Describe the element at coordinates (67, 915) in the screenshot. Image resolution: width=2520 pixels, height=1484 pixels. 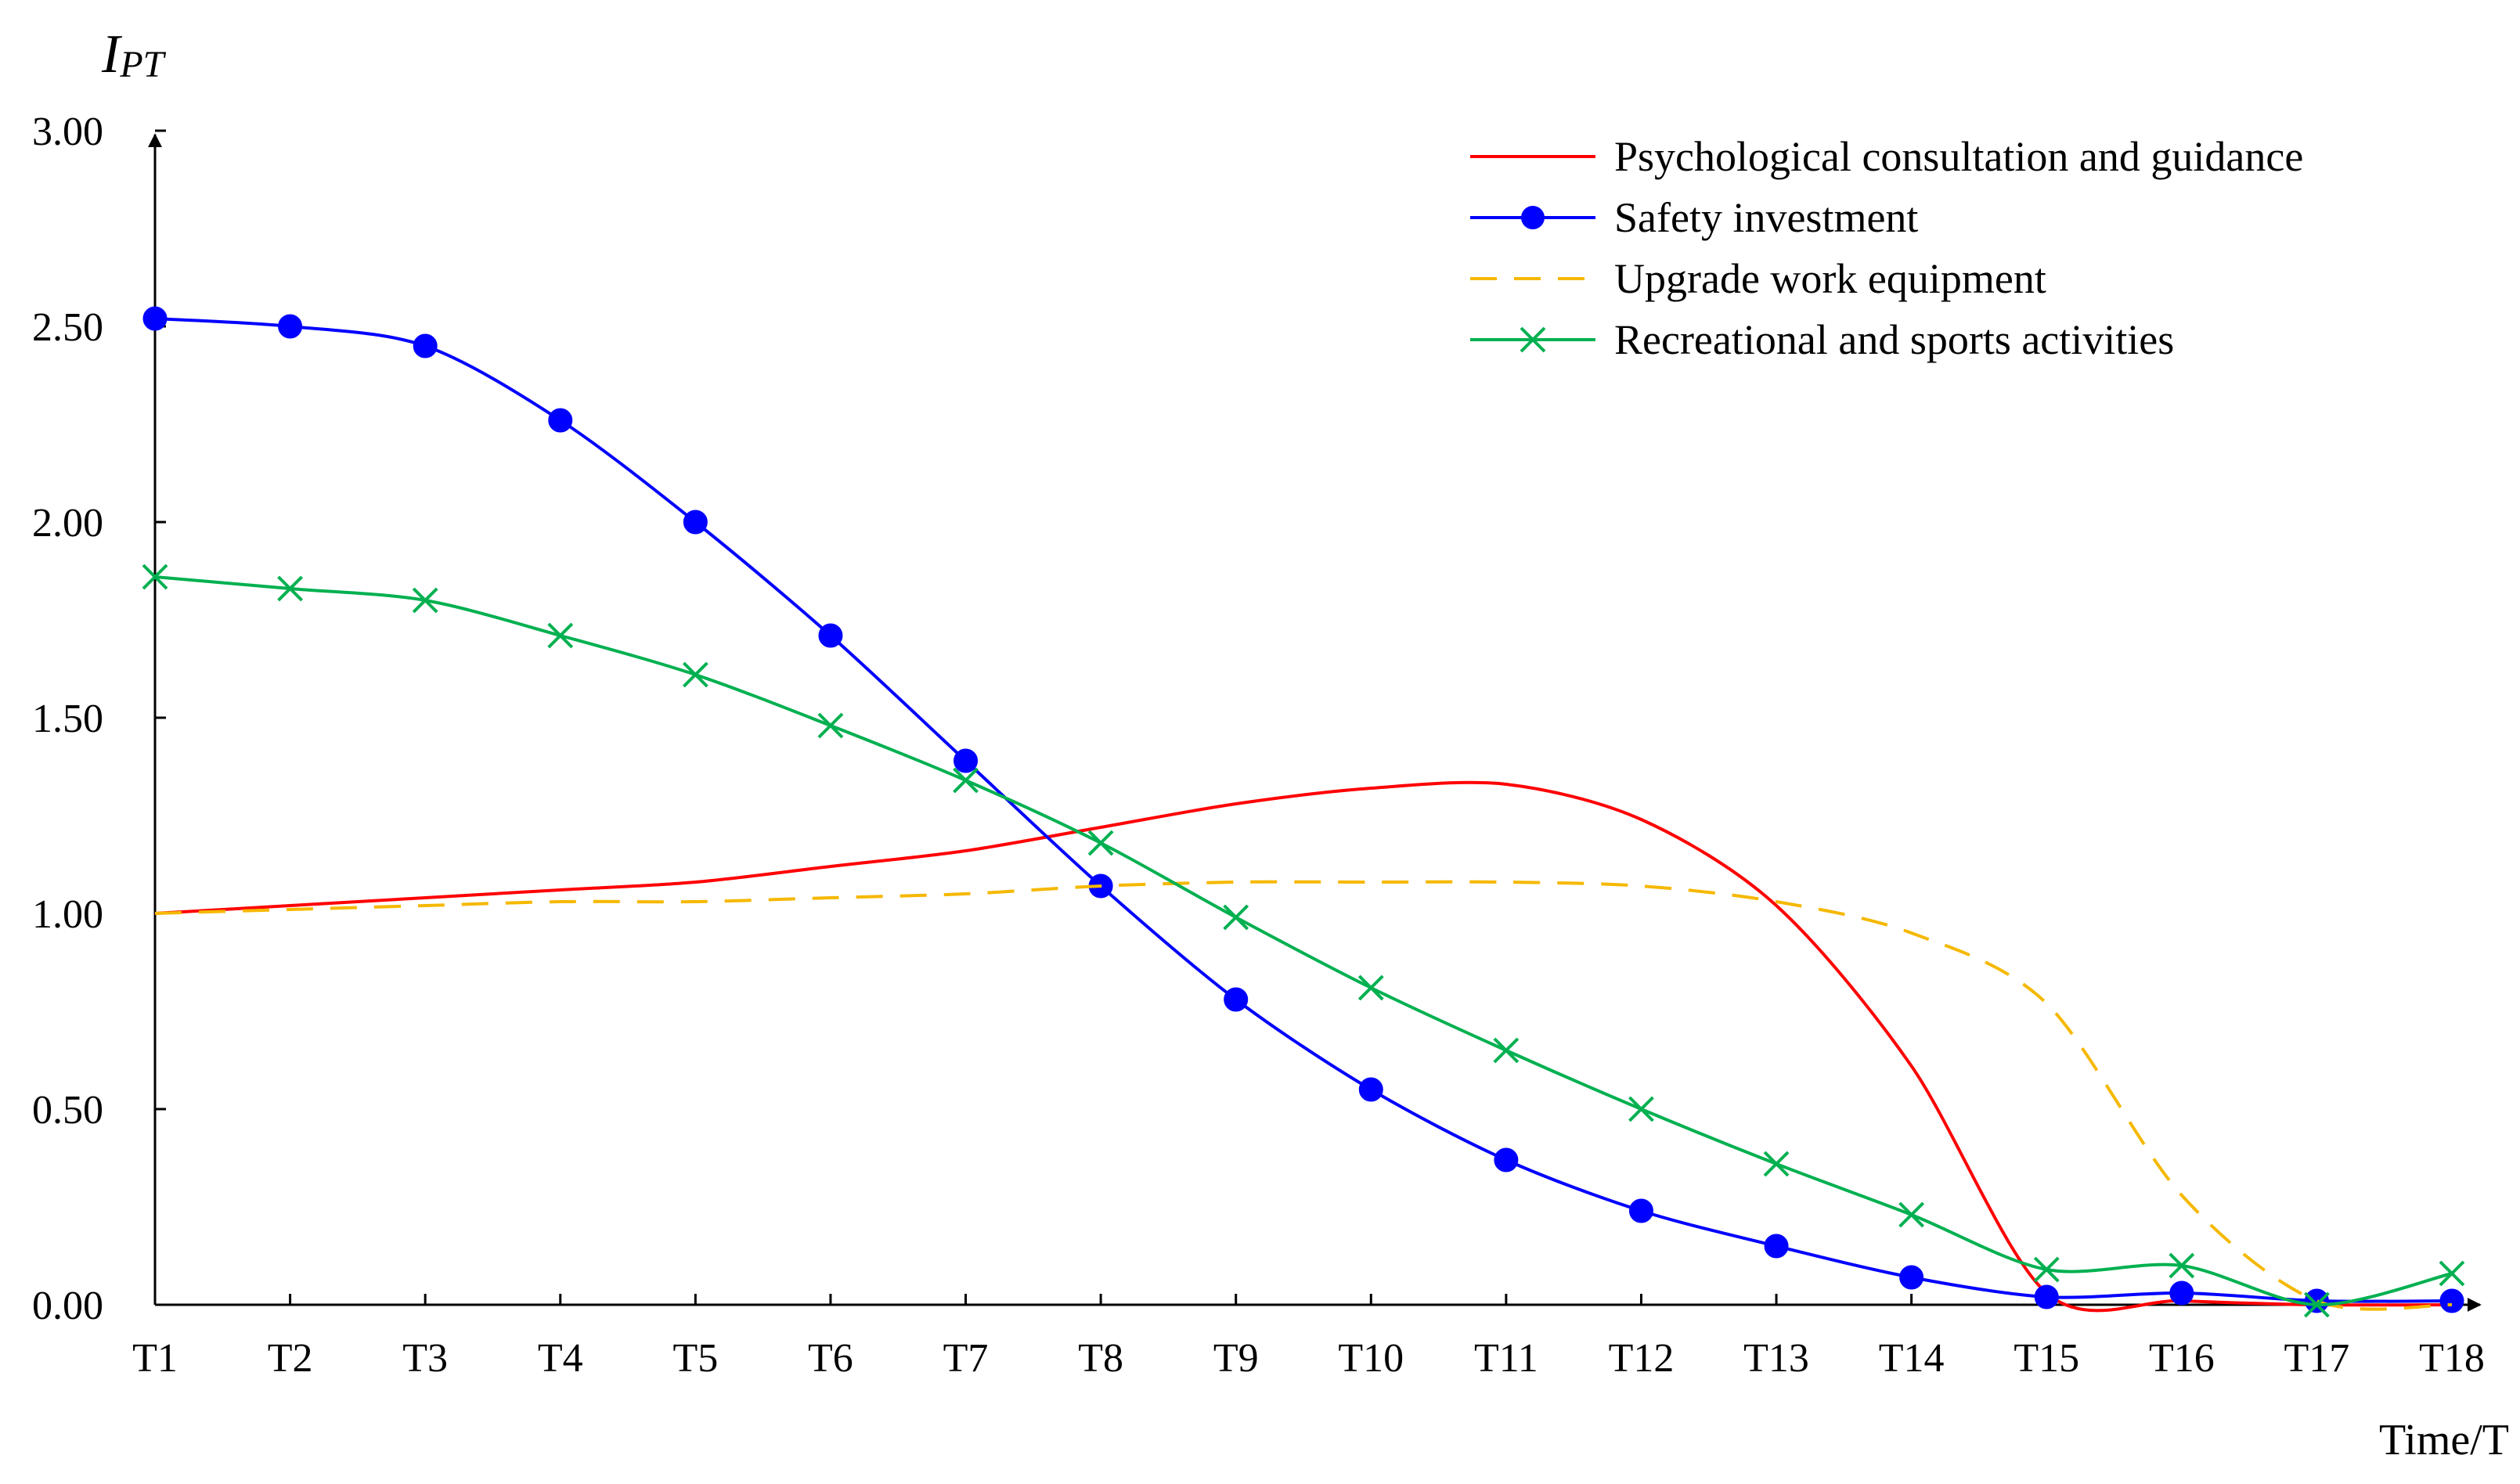
I see `y-tick-label: 1.00` at that location.